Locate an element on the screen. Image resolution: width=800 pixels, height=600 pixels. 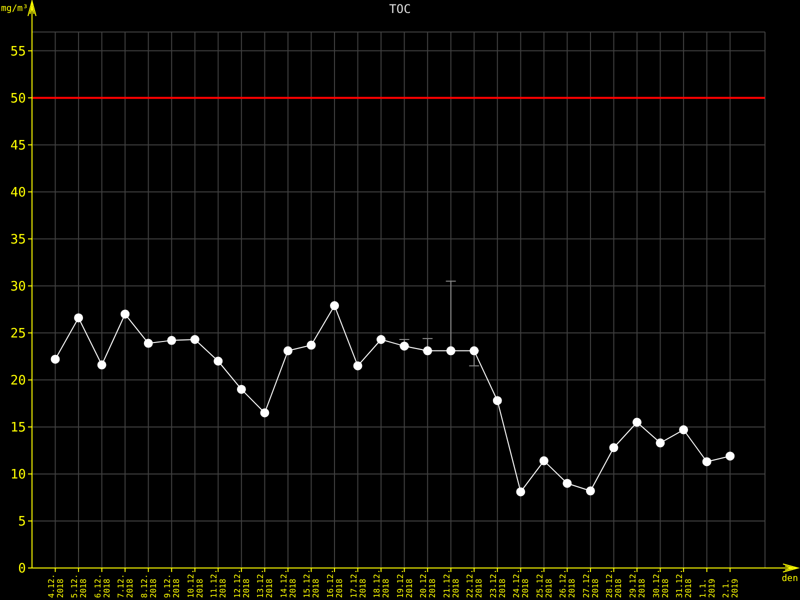
y-tick-label: 50 is located at coordinates (18, 98).